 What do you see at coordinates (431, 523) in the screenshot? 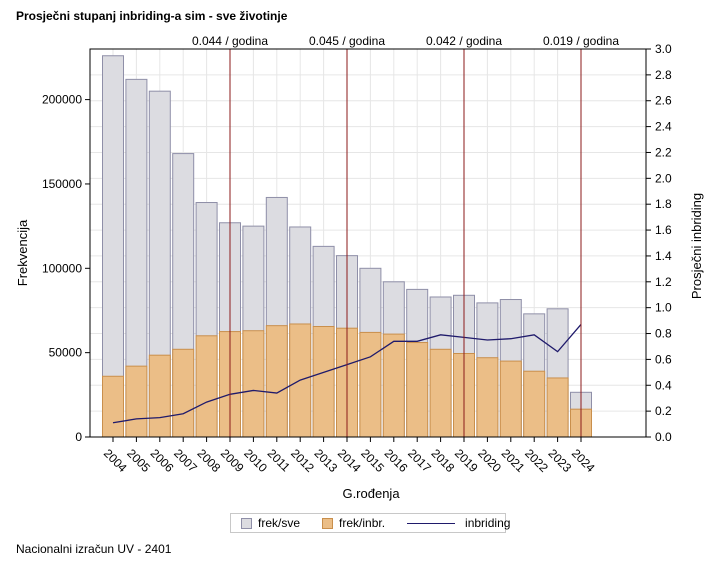
I see `legend-line-swatch` at bounding box center [431, 523].